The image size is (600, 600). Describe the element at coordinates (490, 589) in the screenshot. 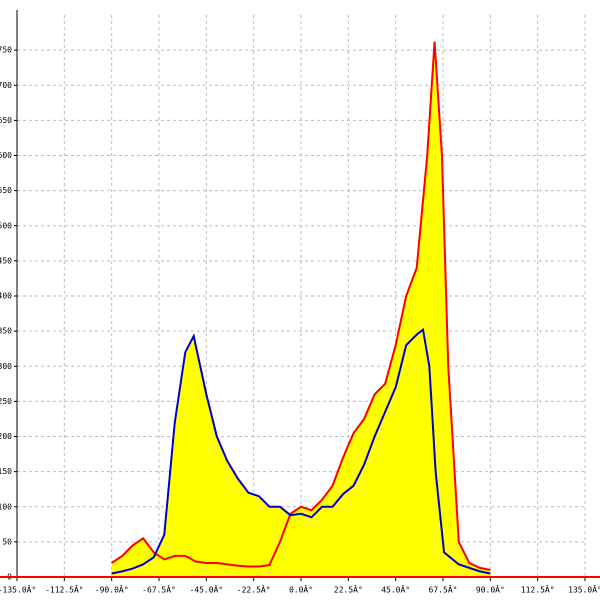

I see `x-tick-label: 90.0Â°` at that location.